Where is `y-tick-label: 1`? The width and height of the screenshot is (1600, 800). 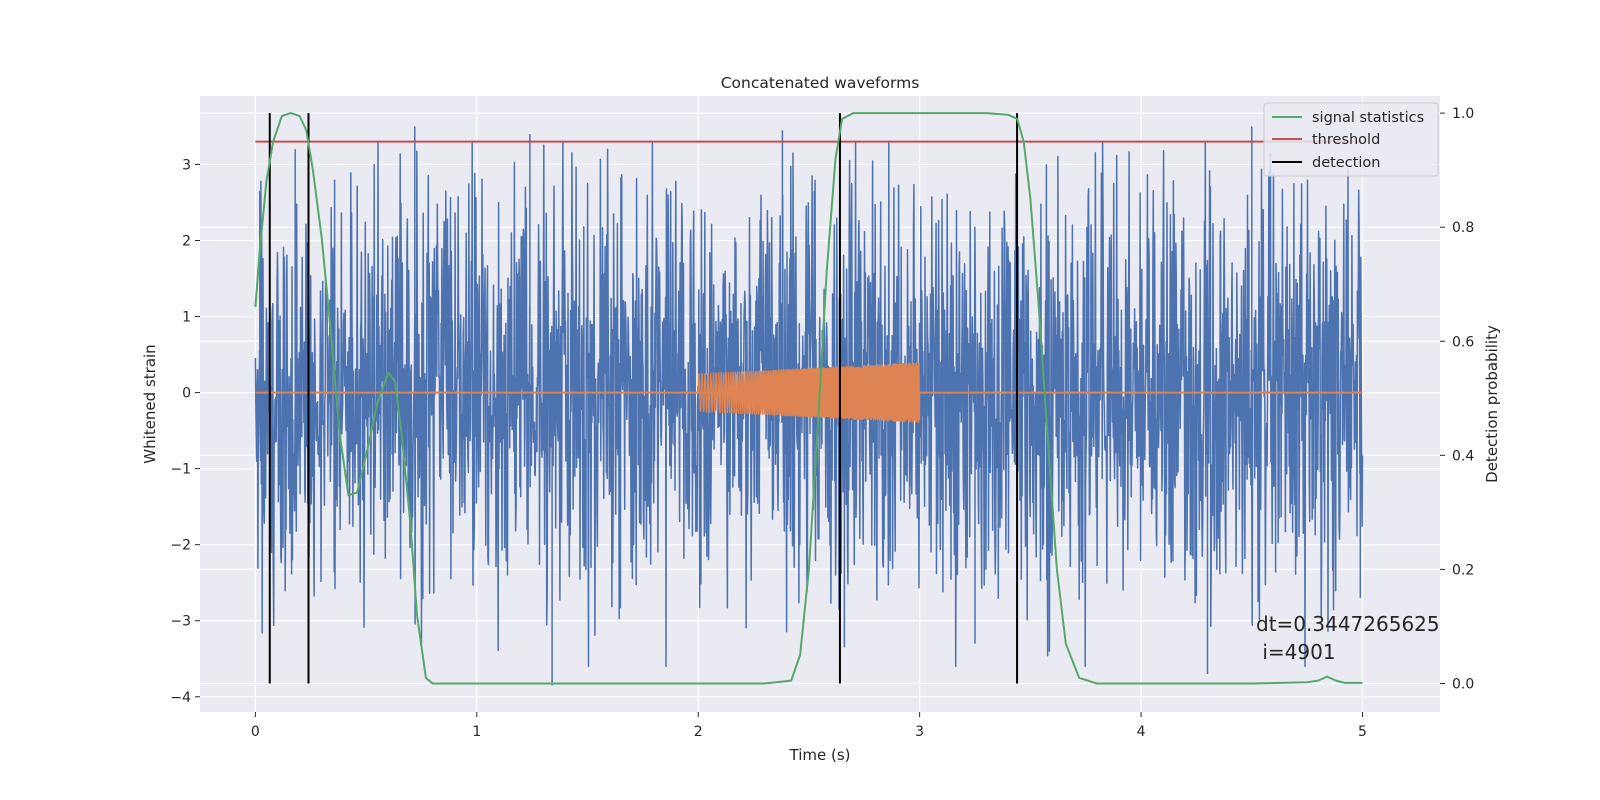
y-tick-label: 1 is located at coordinates (186, 318).